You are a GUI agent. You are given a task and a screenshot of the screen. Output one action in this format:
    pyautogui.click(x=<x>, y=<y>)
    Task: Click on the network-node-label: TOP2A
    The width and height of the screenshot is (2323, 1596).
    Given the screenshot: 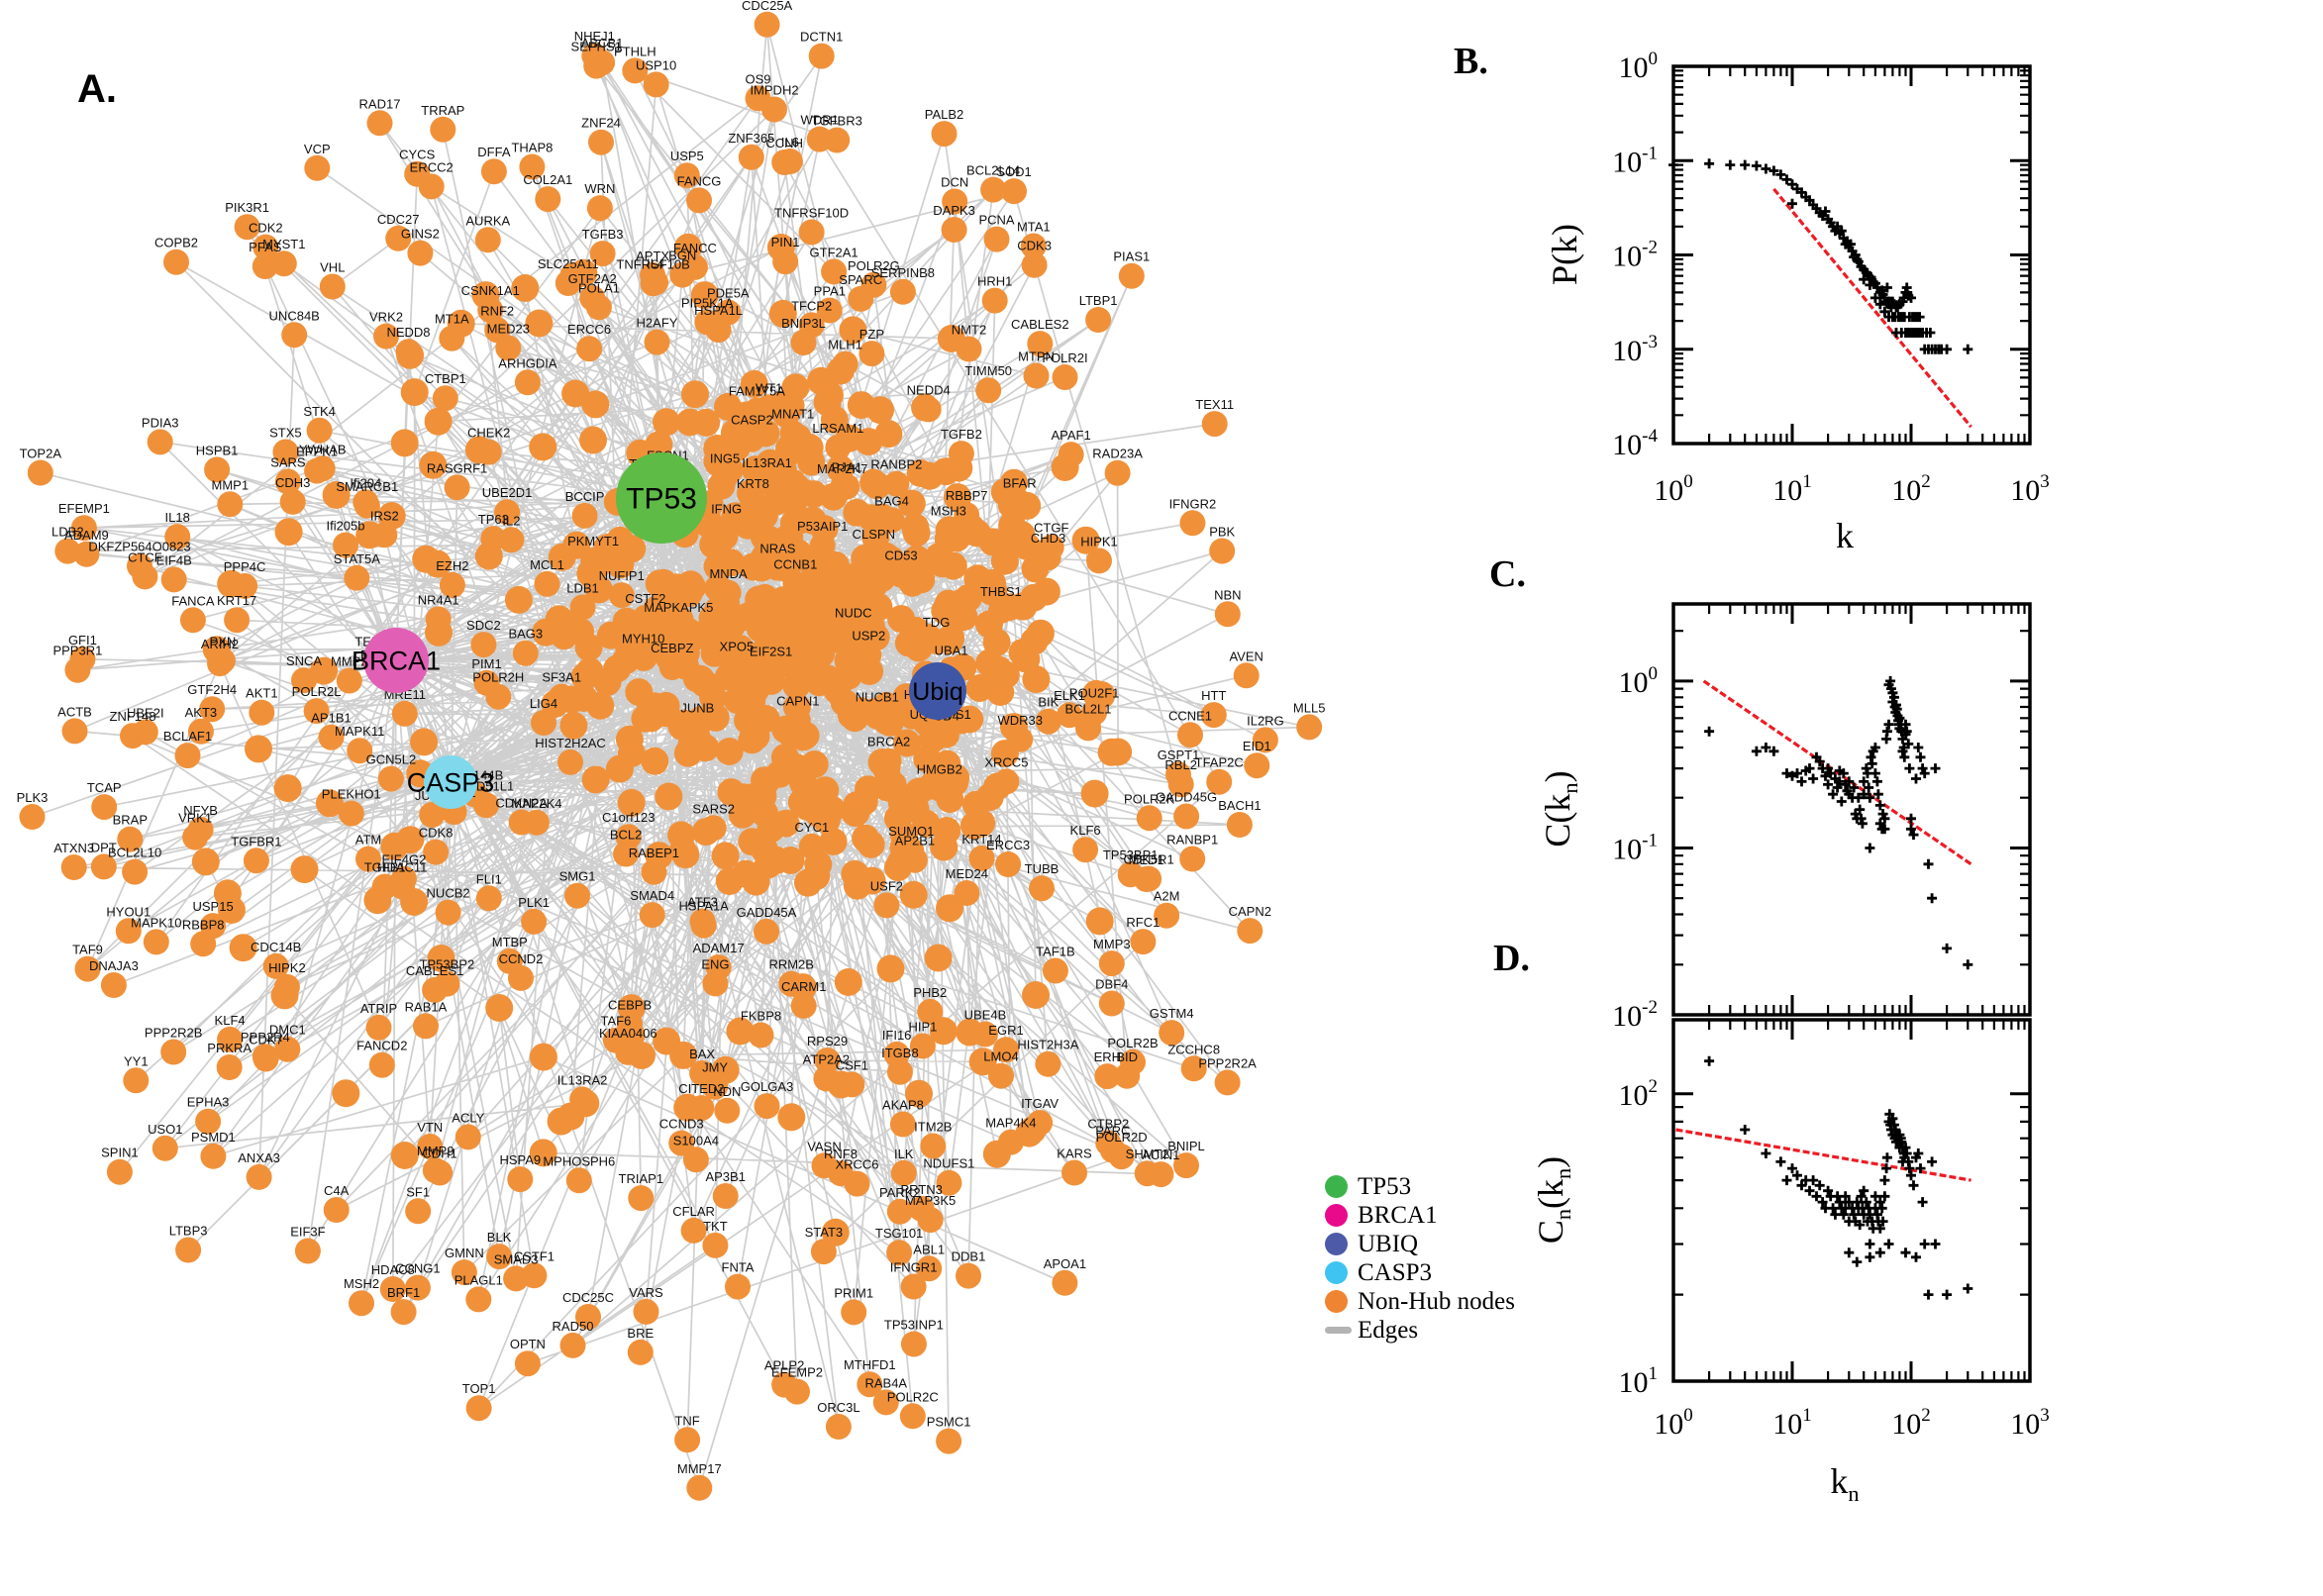 What is the action you would take?
    pyautogui.click(x=41, y=454)
    